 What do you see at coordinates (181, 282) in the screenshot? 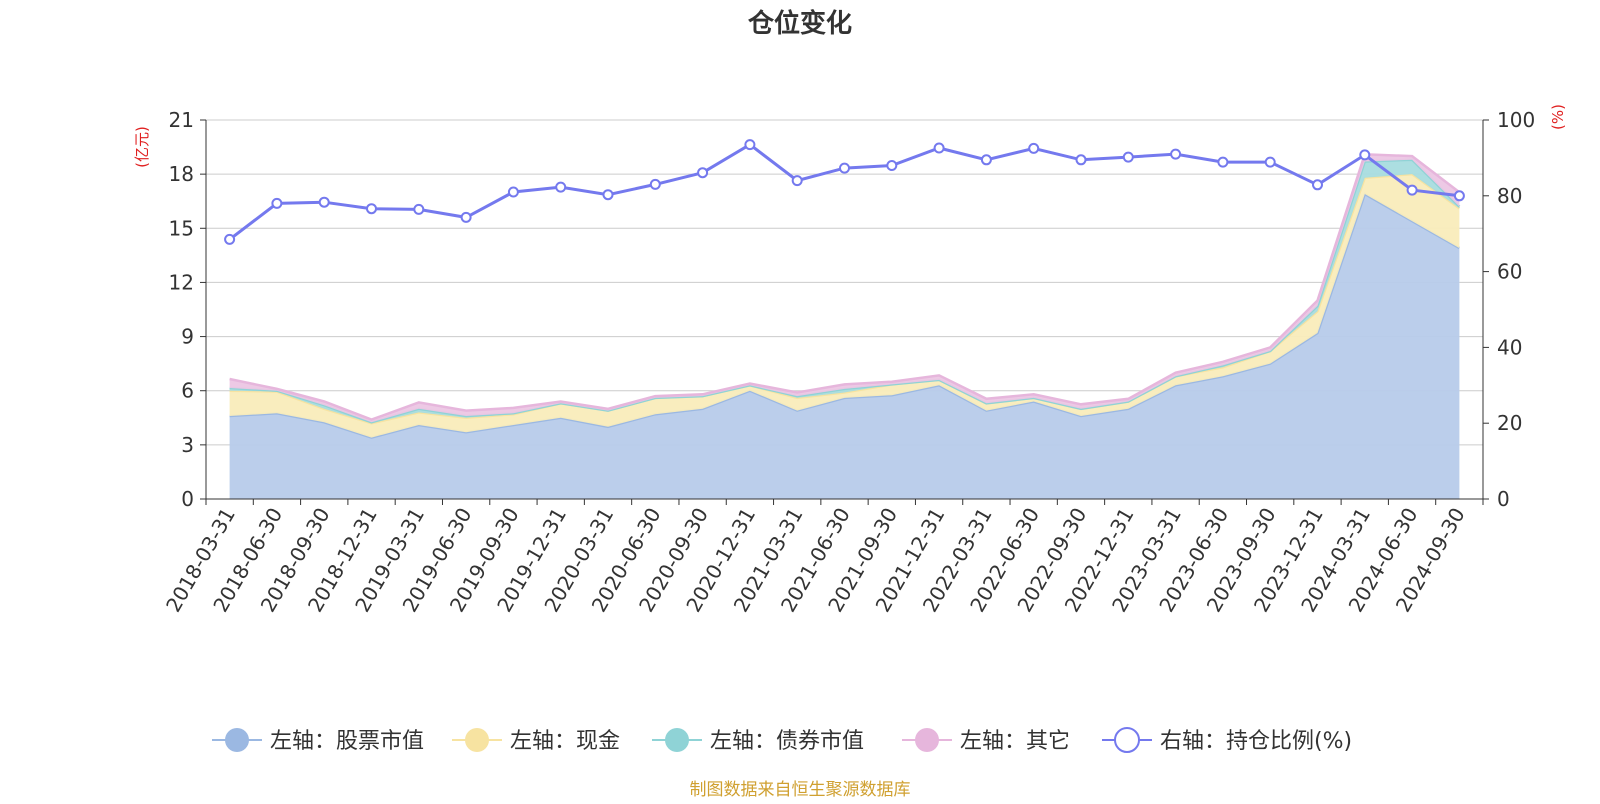
I see `left-axis-tick-label: 12` at bounding box center [181, 282].